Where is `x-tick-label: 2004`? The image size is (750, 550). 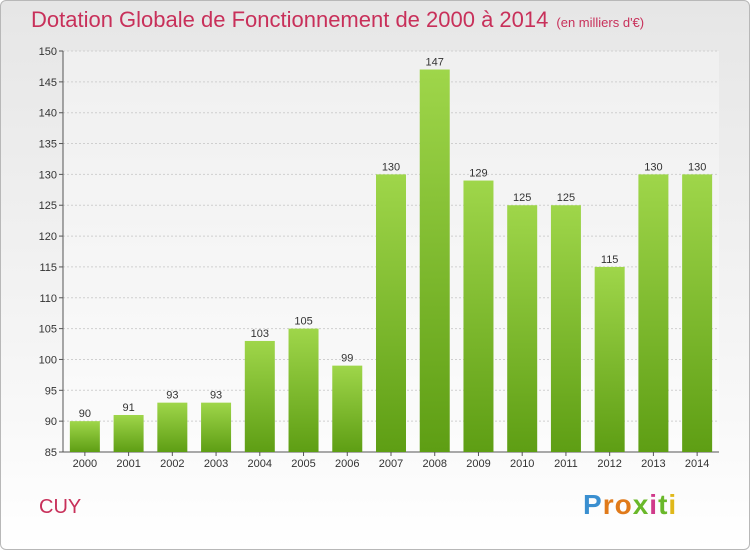 x-tick-label: 2004 is located at coordinates (260, 464).